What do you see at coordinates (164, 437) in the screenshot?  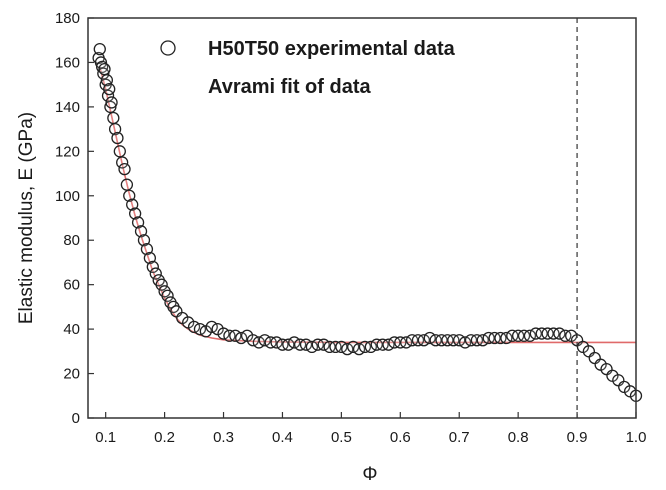 I see `x-tick-label: 0.2` at bounding box center [164, 437].